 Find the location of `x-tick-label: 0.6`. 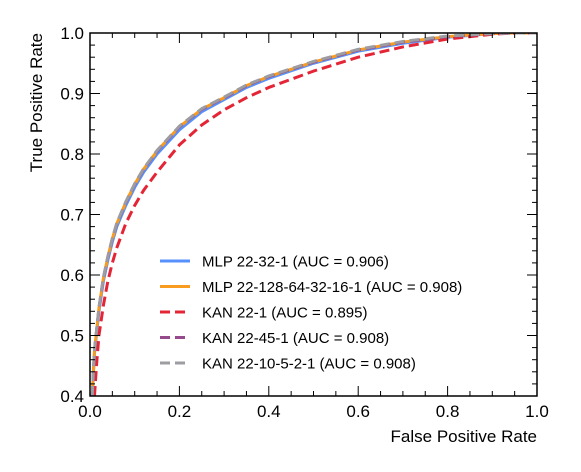

x-tick-label: 0.6 is located at coordinates (358, 411).